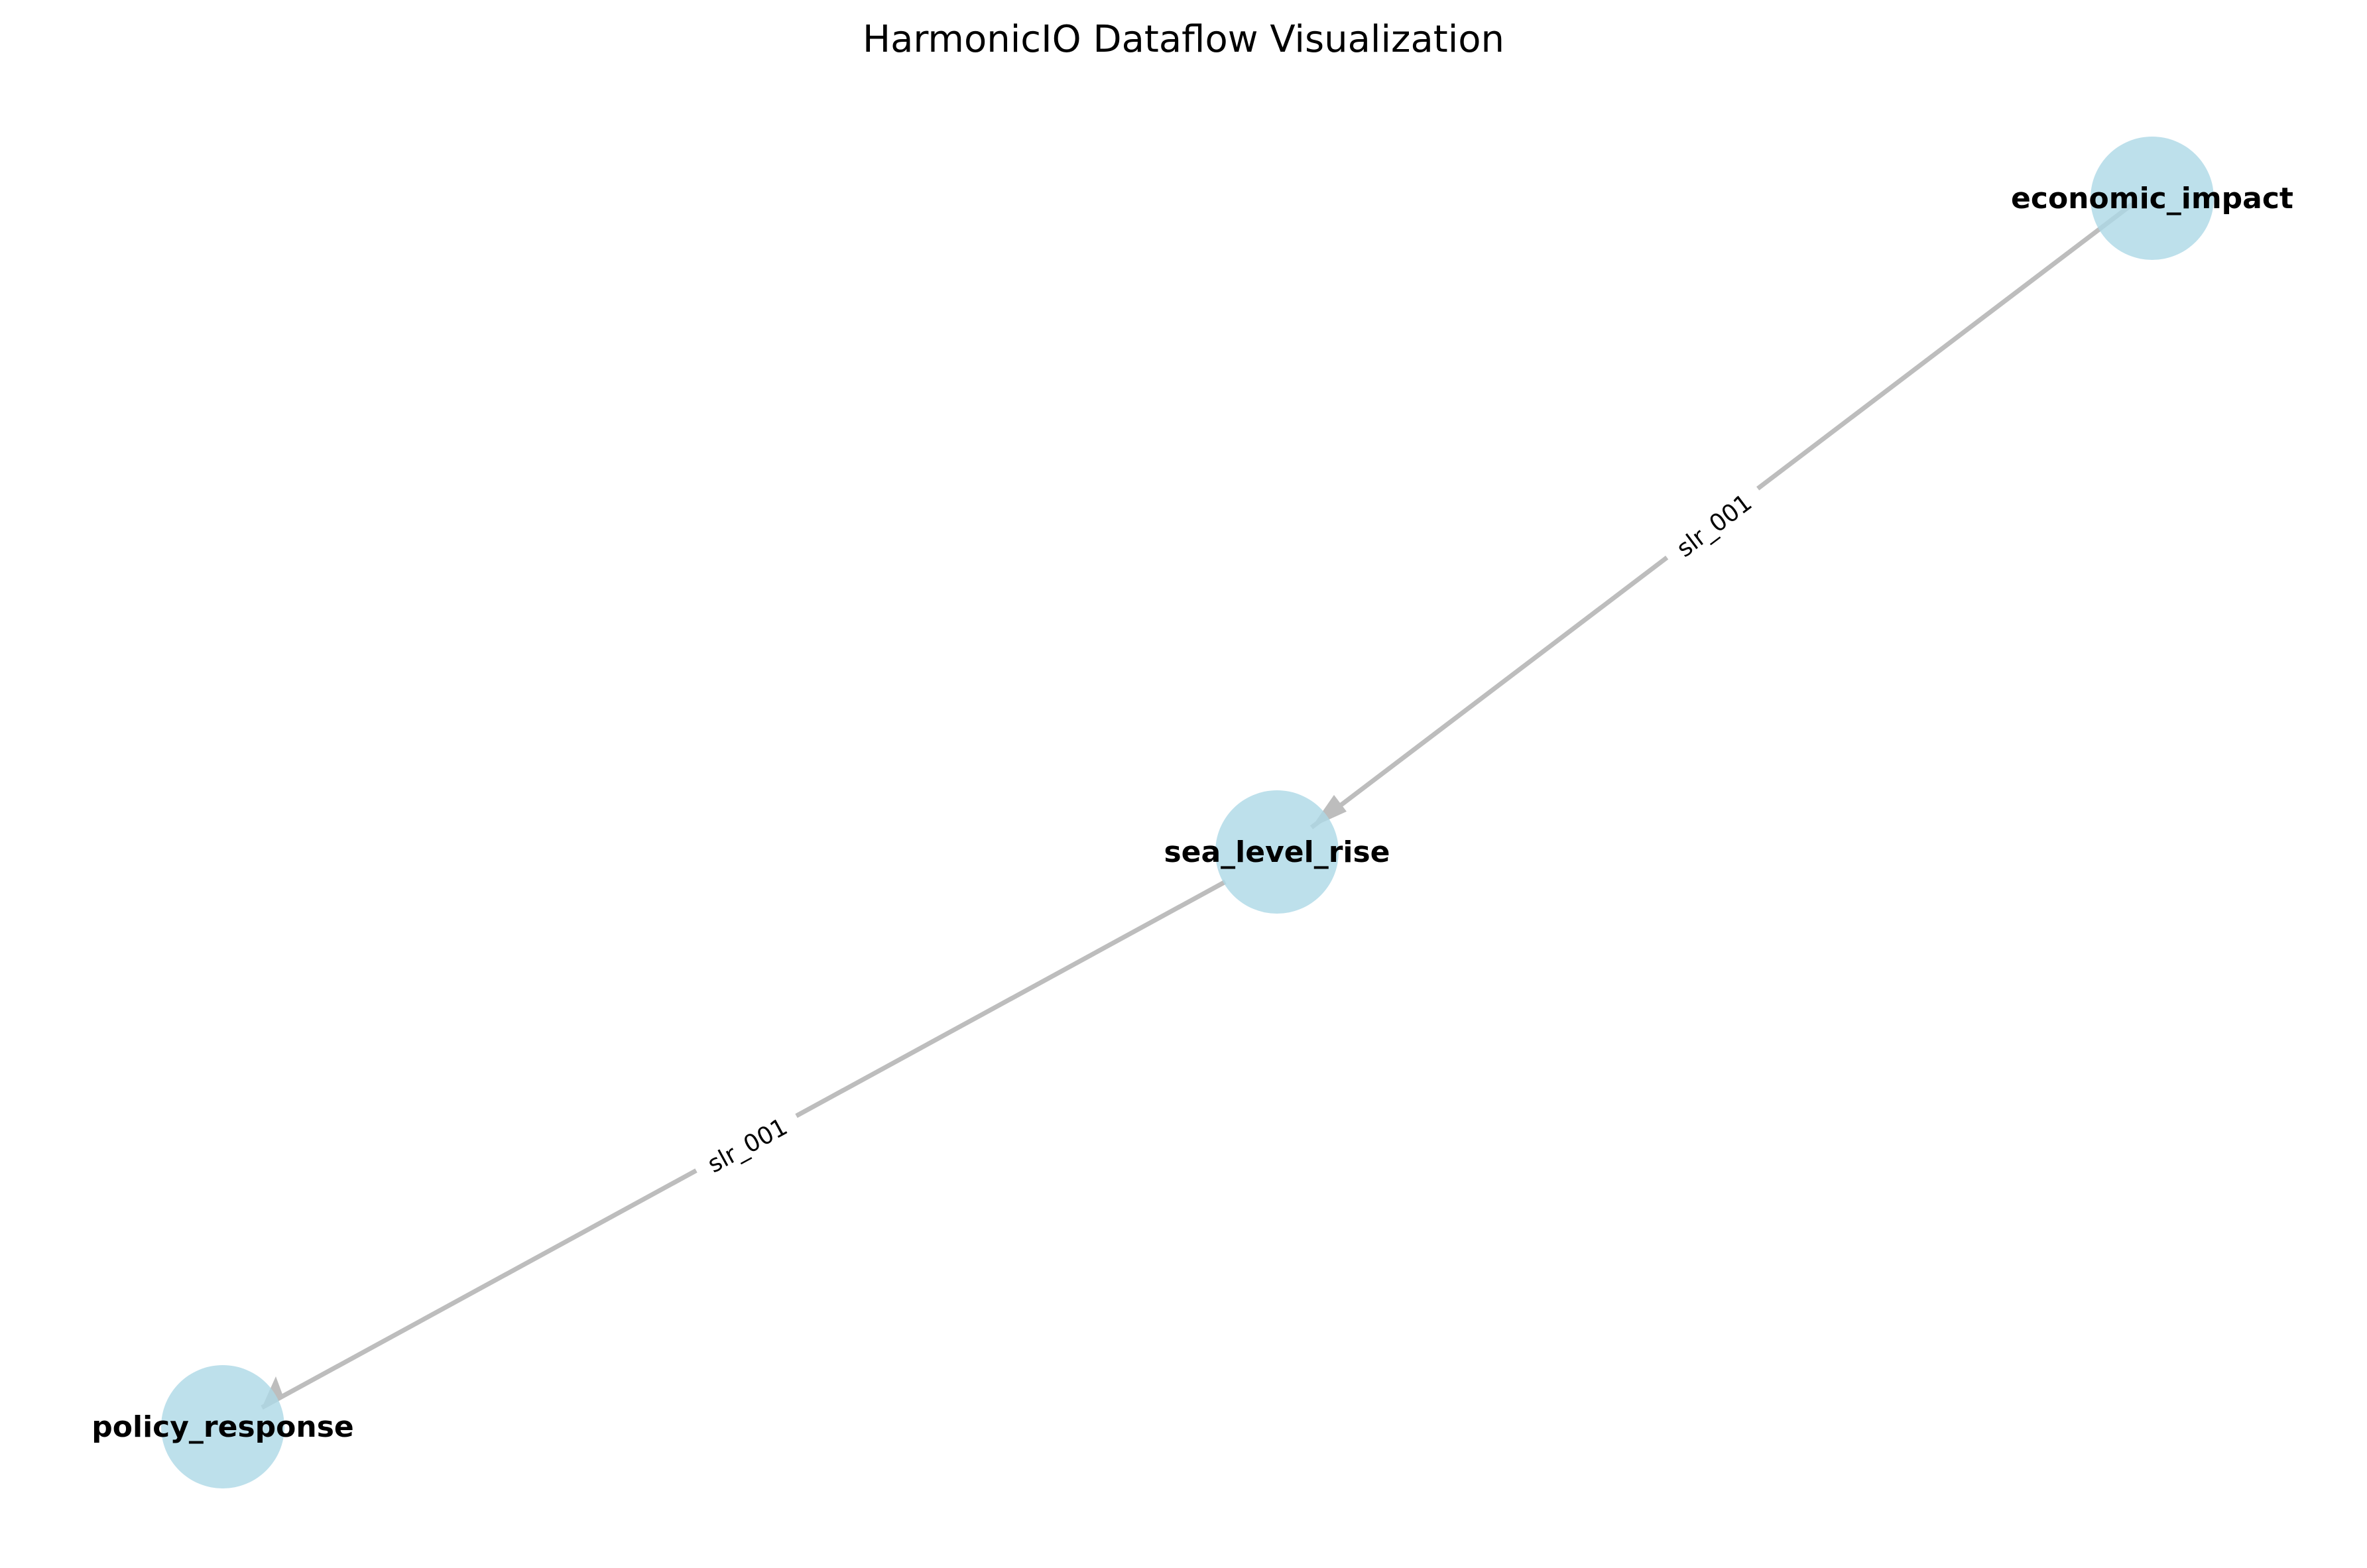  What do you see at coordinates (1183, 39) in the screenshot?
I see `diagram-title: HarmonicIO Dataflow Visualization` at bounding box center [1183, 39].